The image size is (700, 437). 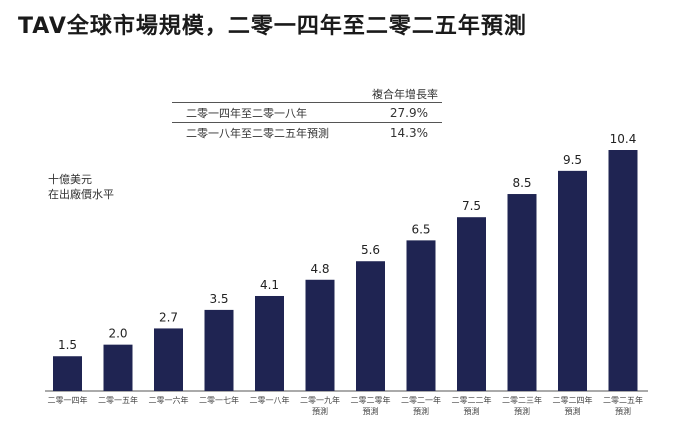 What do you see at coordinates (307, 122) in the screenshot?
I see `cagr-mid-rule` at bounding box center [307, 122].